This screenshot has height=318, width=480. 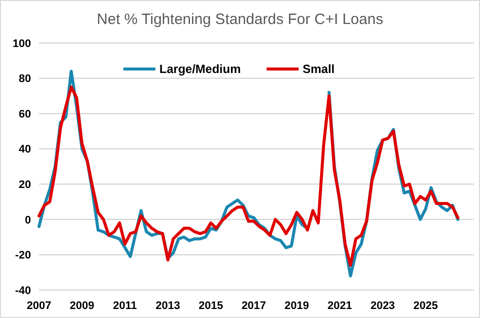 I want to click on x-tick-label: 2015, so click(x=211, y=306).